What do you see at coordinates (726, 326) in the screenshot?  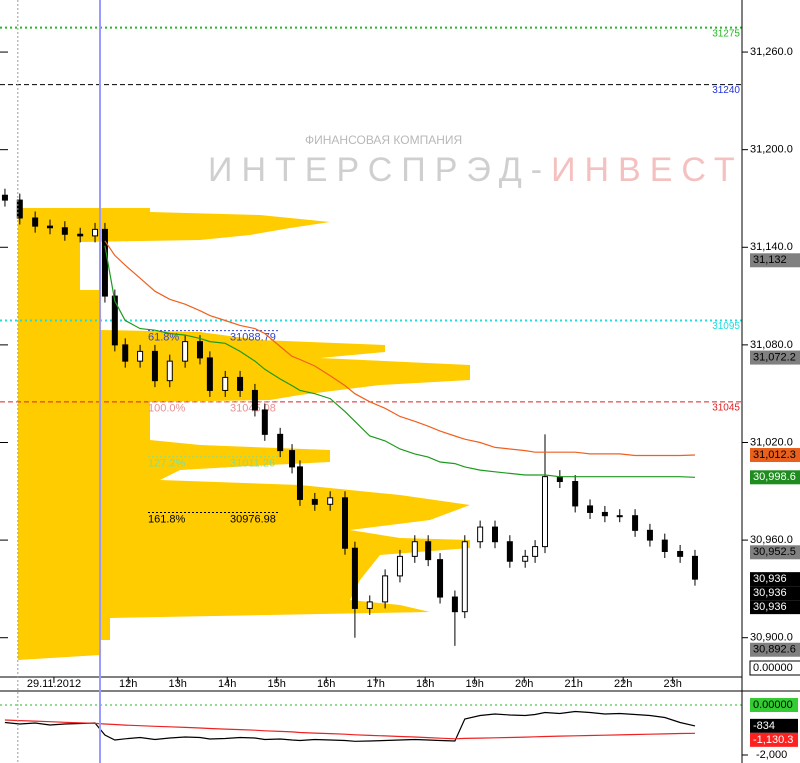 I see `level-label: 31095` at bounding box center [726, 326].